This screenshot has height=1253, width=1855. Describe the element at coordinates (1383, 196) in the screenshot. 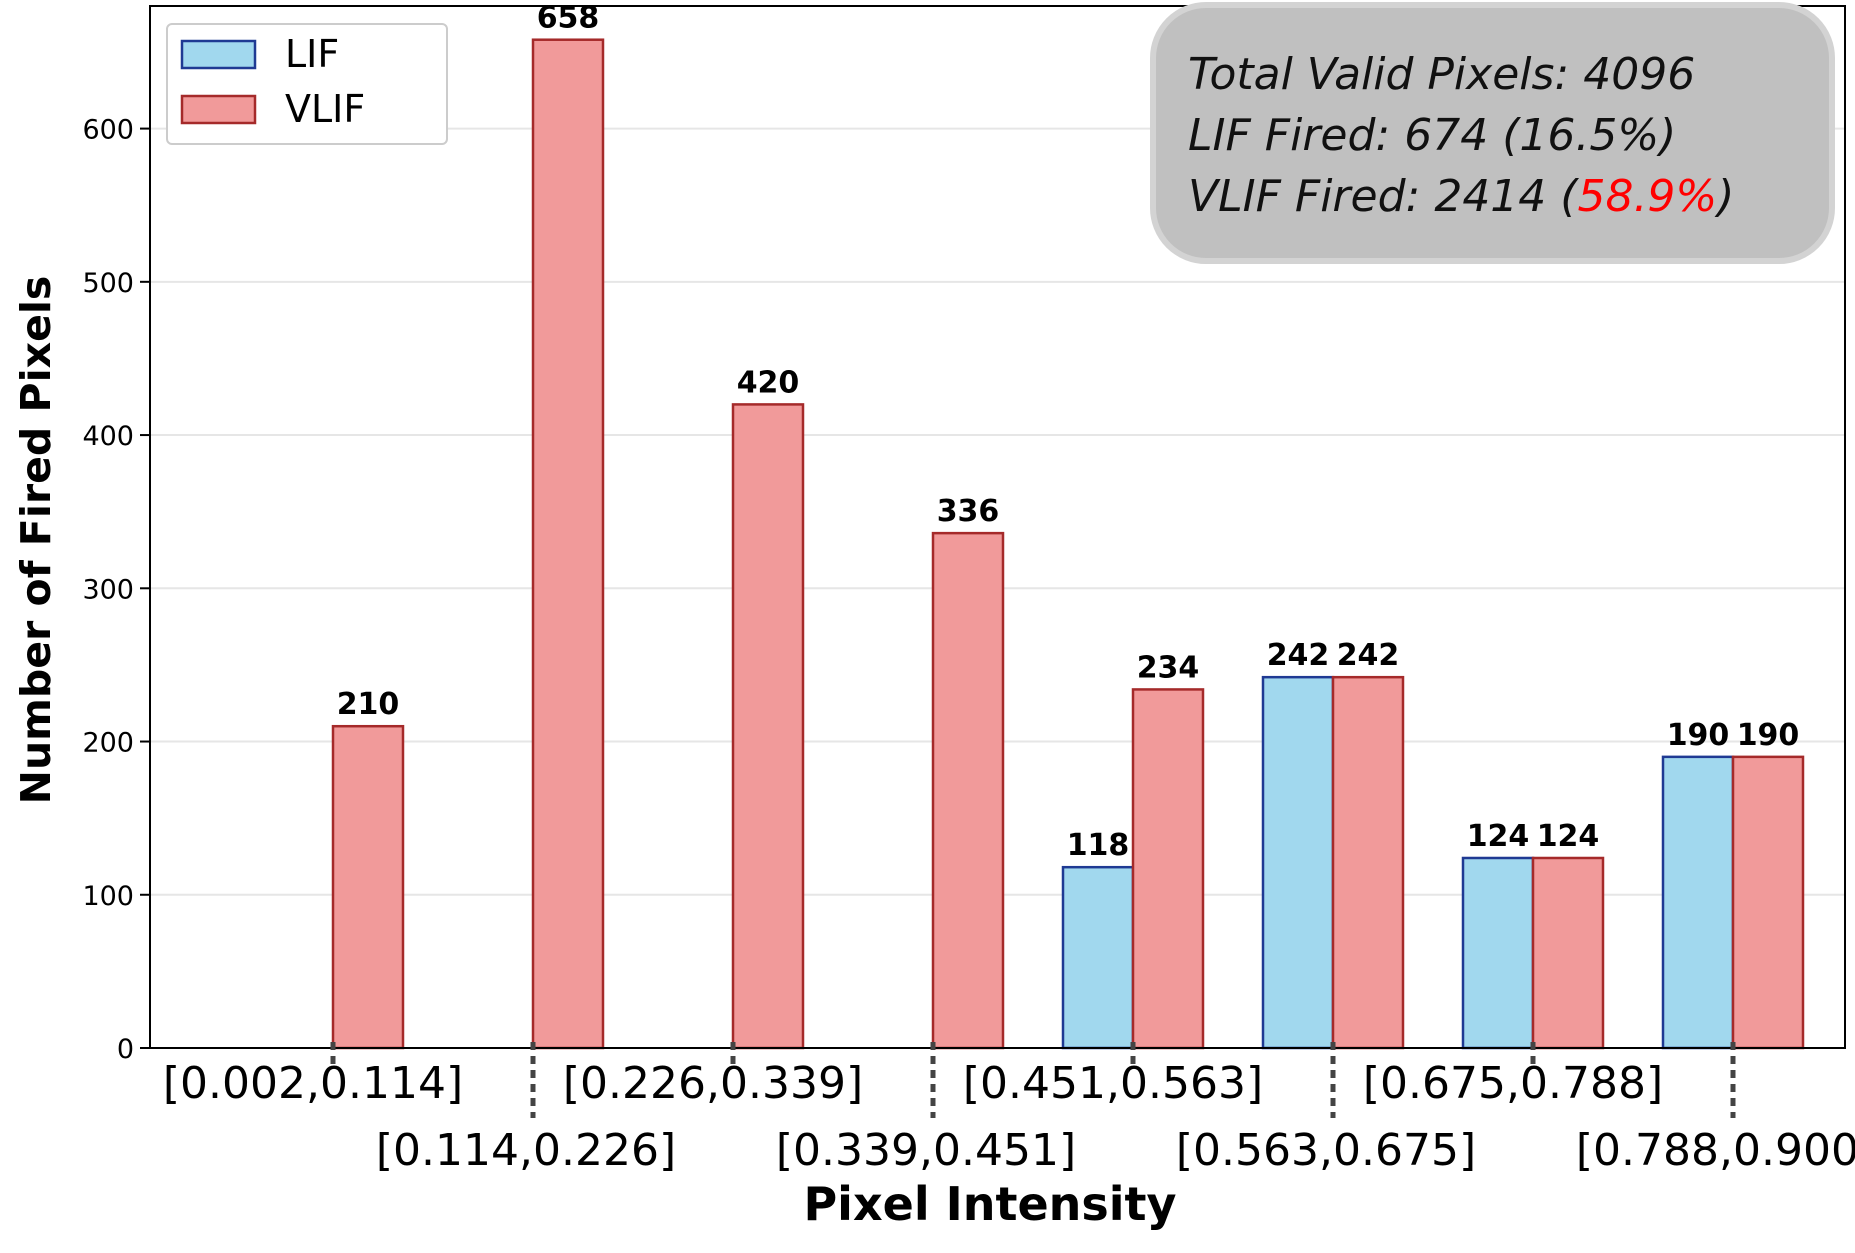

I see `stats-vlif-prefix: VLIF Fired: 2414 (` at that location.